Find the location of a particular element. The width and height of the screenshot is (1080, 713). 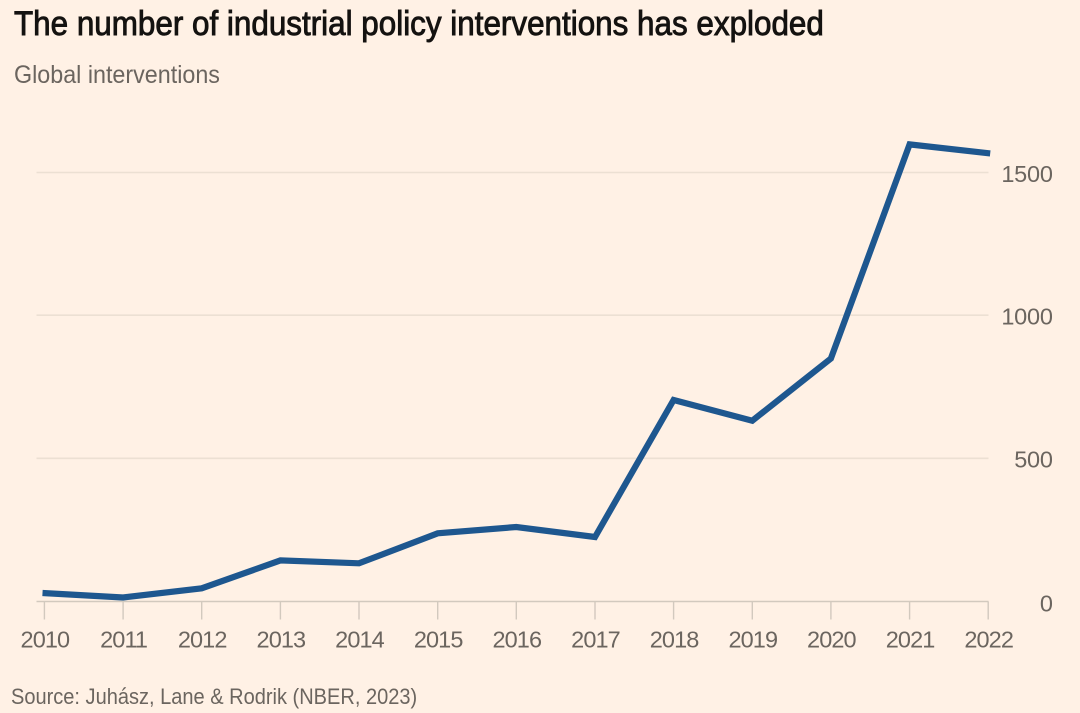

svg-text: 2016 is located at coordinates (517, 640).